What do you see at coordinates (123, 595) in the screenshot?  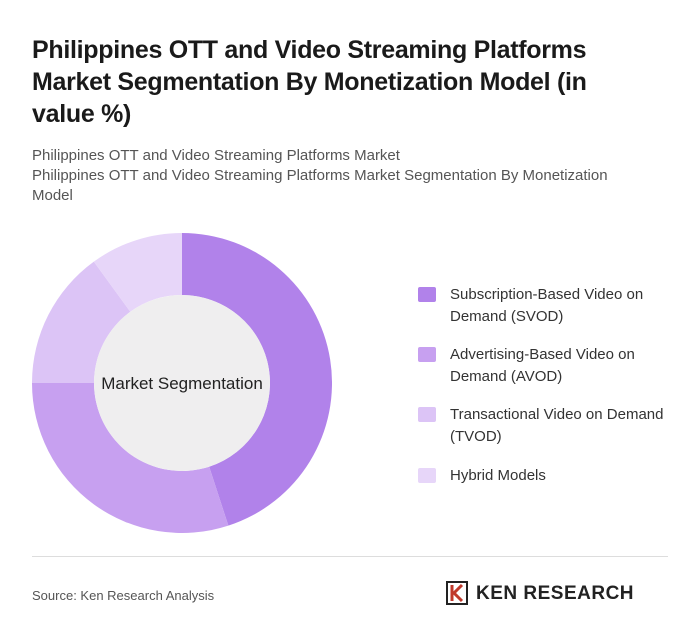 I see `source: Source: Ken Research Analysis` at bounding box center [123, 595].